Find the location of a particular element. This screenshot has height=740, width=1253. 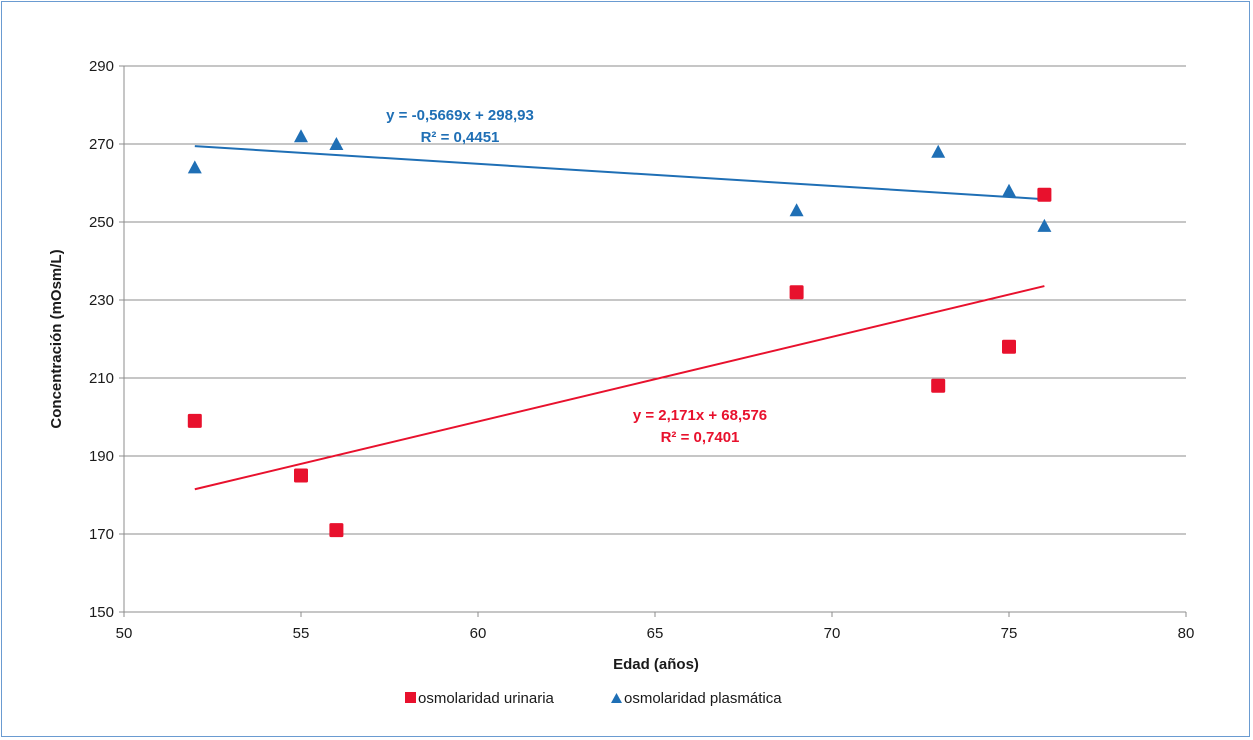

trendline-r2-urinaria: R² = 0,7401 is located at coordinates (700, 437).